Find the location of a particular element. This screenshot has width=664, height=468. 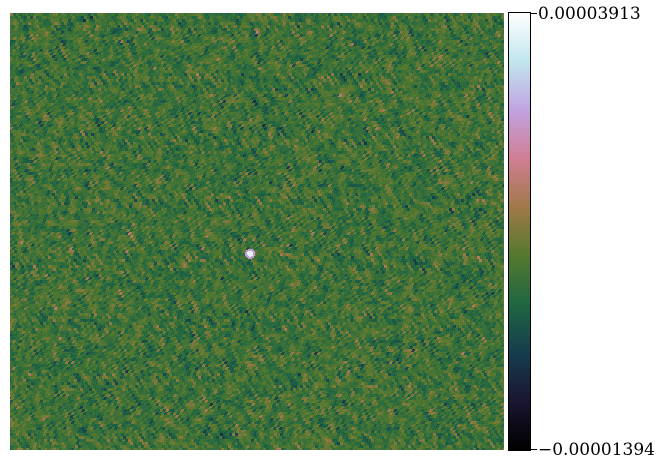

colorbar-max-label: 0.00003913 is located at coordinates (589, 14).